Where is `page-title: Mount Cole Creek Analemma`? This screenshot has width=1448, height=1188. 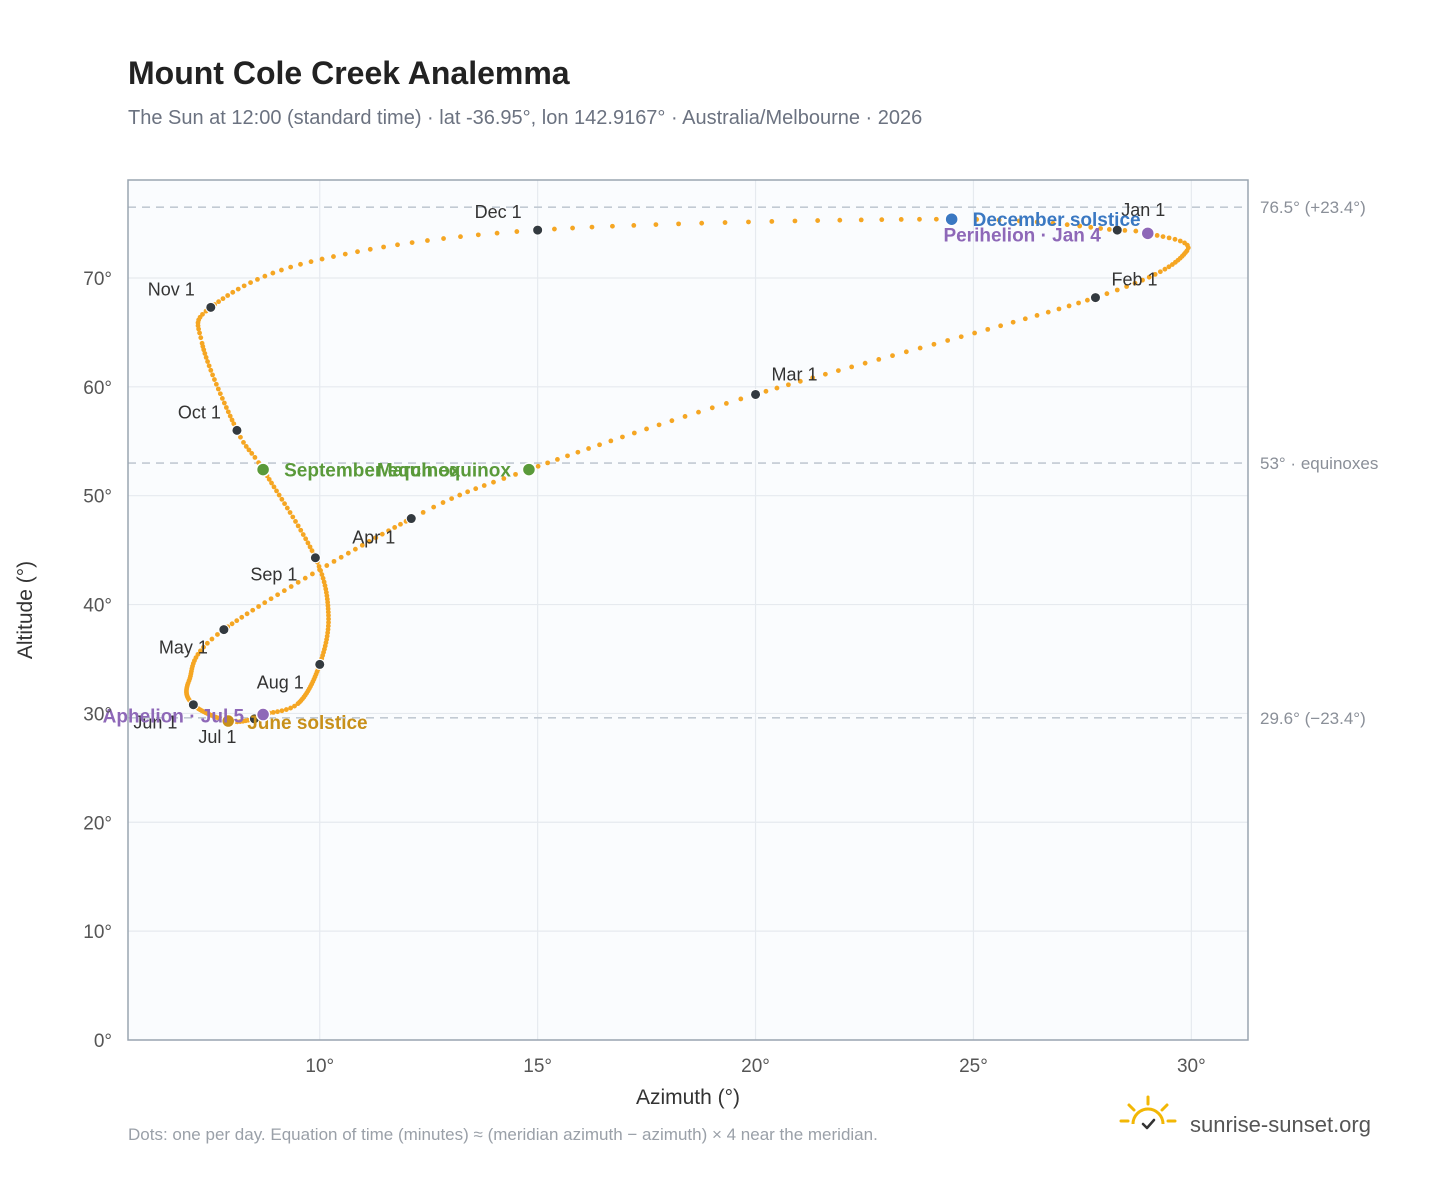
page-title: Mount Cole Creek Analemma is located at coordinates (349, 73).